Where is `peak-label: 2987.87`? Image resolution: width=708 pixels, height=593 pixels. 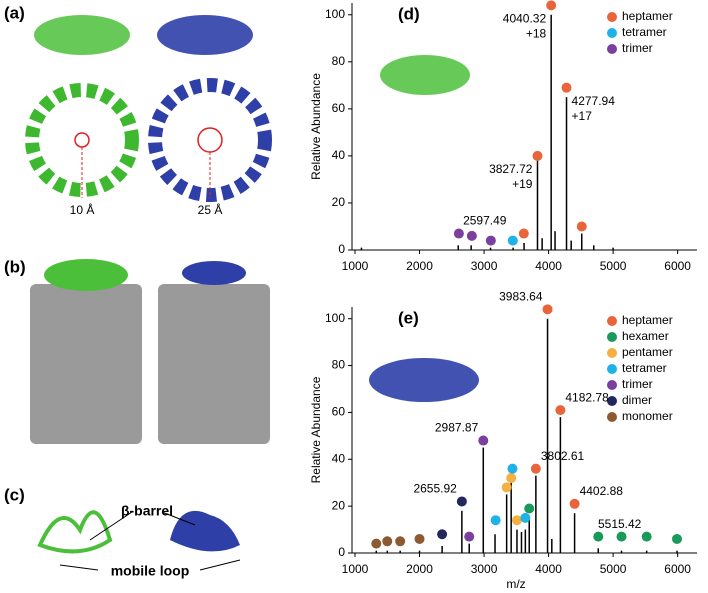
peak-label: 2987.87 is located at coordinates (457, 428).